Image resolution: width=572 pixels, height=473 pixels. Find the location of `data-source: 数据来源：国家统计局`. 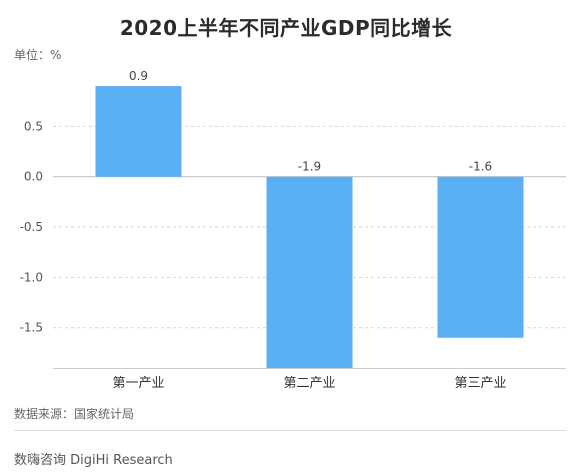

data-source: 数据来源：国家统计局 is located at coordinates (74, 414).